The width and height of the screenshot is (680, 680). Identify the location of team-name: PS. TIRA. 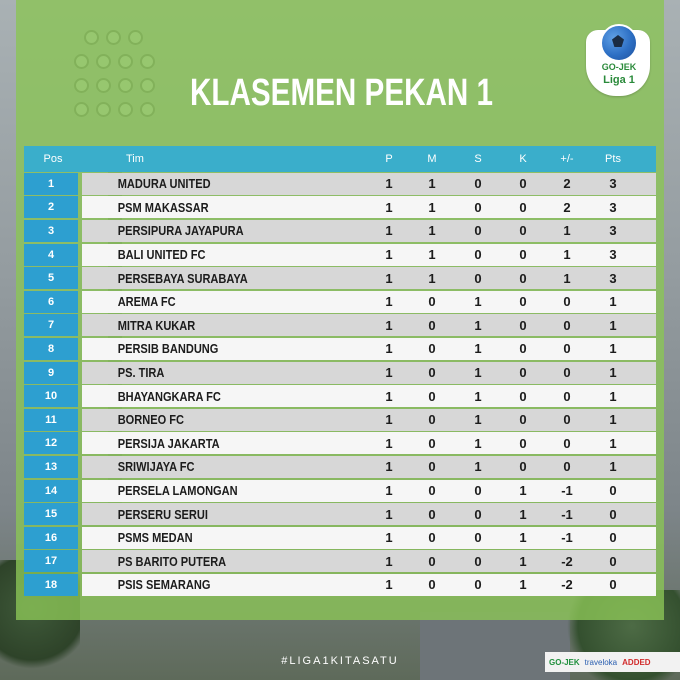
(141, 373).